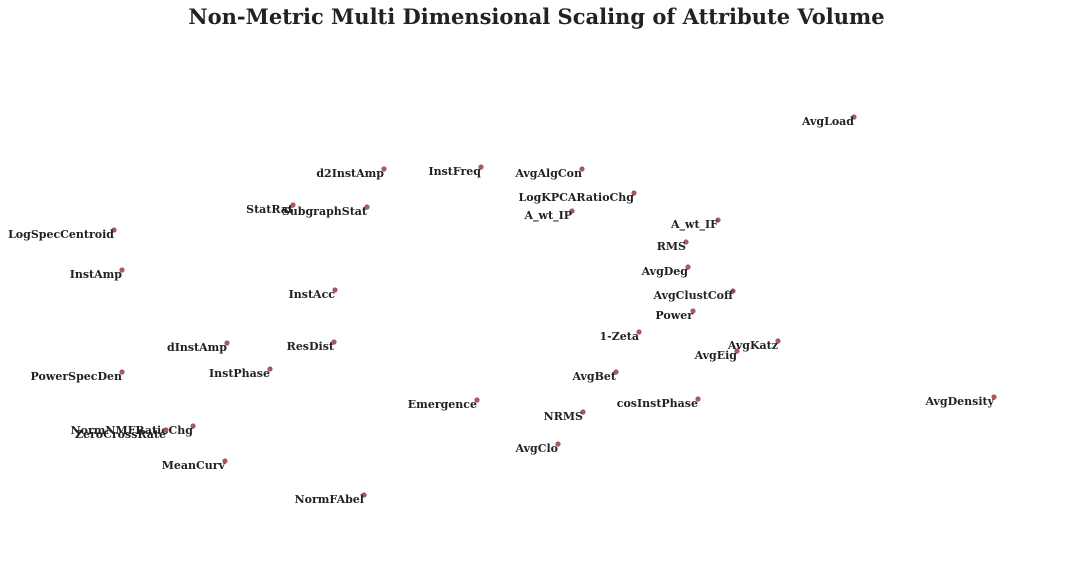  What do you see at coordinates (674, 315) in the screenshot?
I see `point-label: Power` at bounding box center [674, 315].